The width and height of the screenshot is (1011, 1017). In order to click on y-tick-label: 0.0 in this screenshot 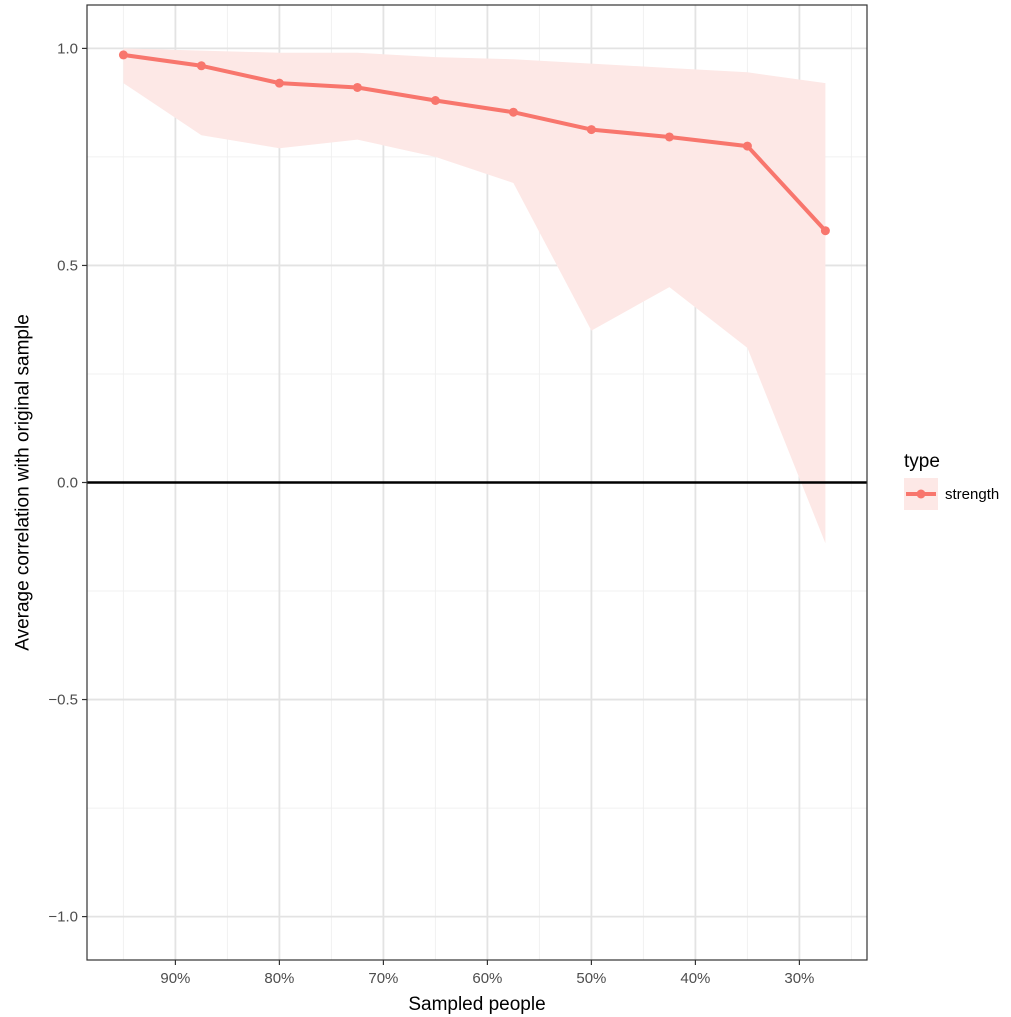, I will do `click(67, 483)`.